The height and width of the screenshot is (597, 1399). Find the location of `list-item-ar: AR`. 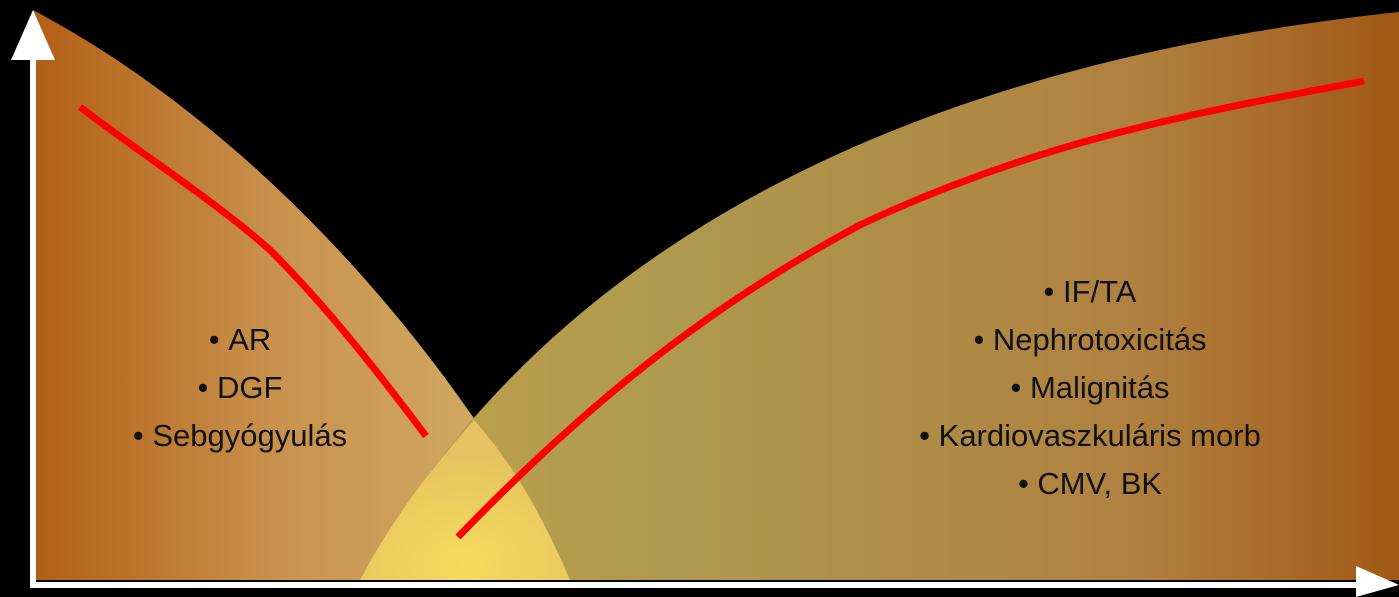

list-item-ar: AR is located at coordinates (240, 340).